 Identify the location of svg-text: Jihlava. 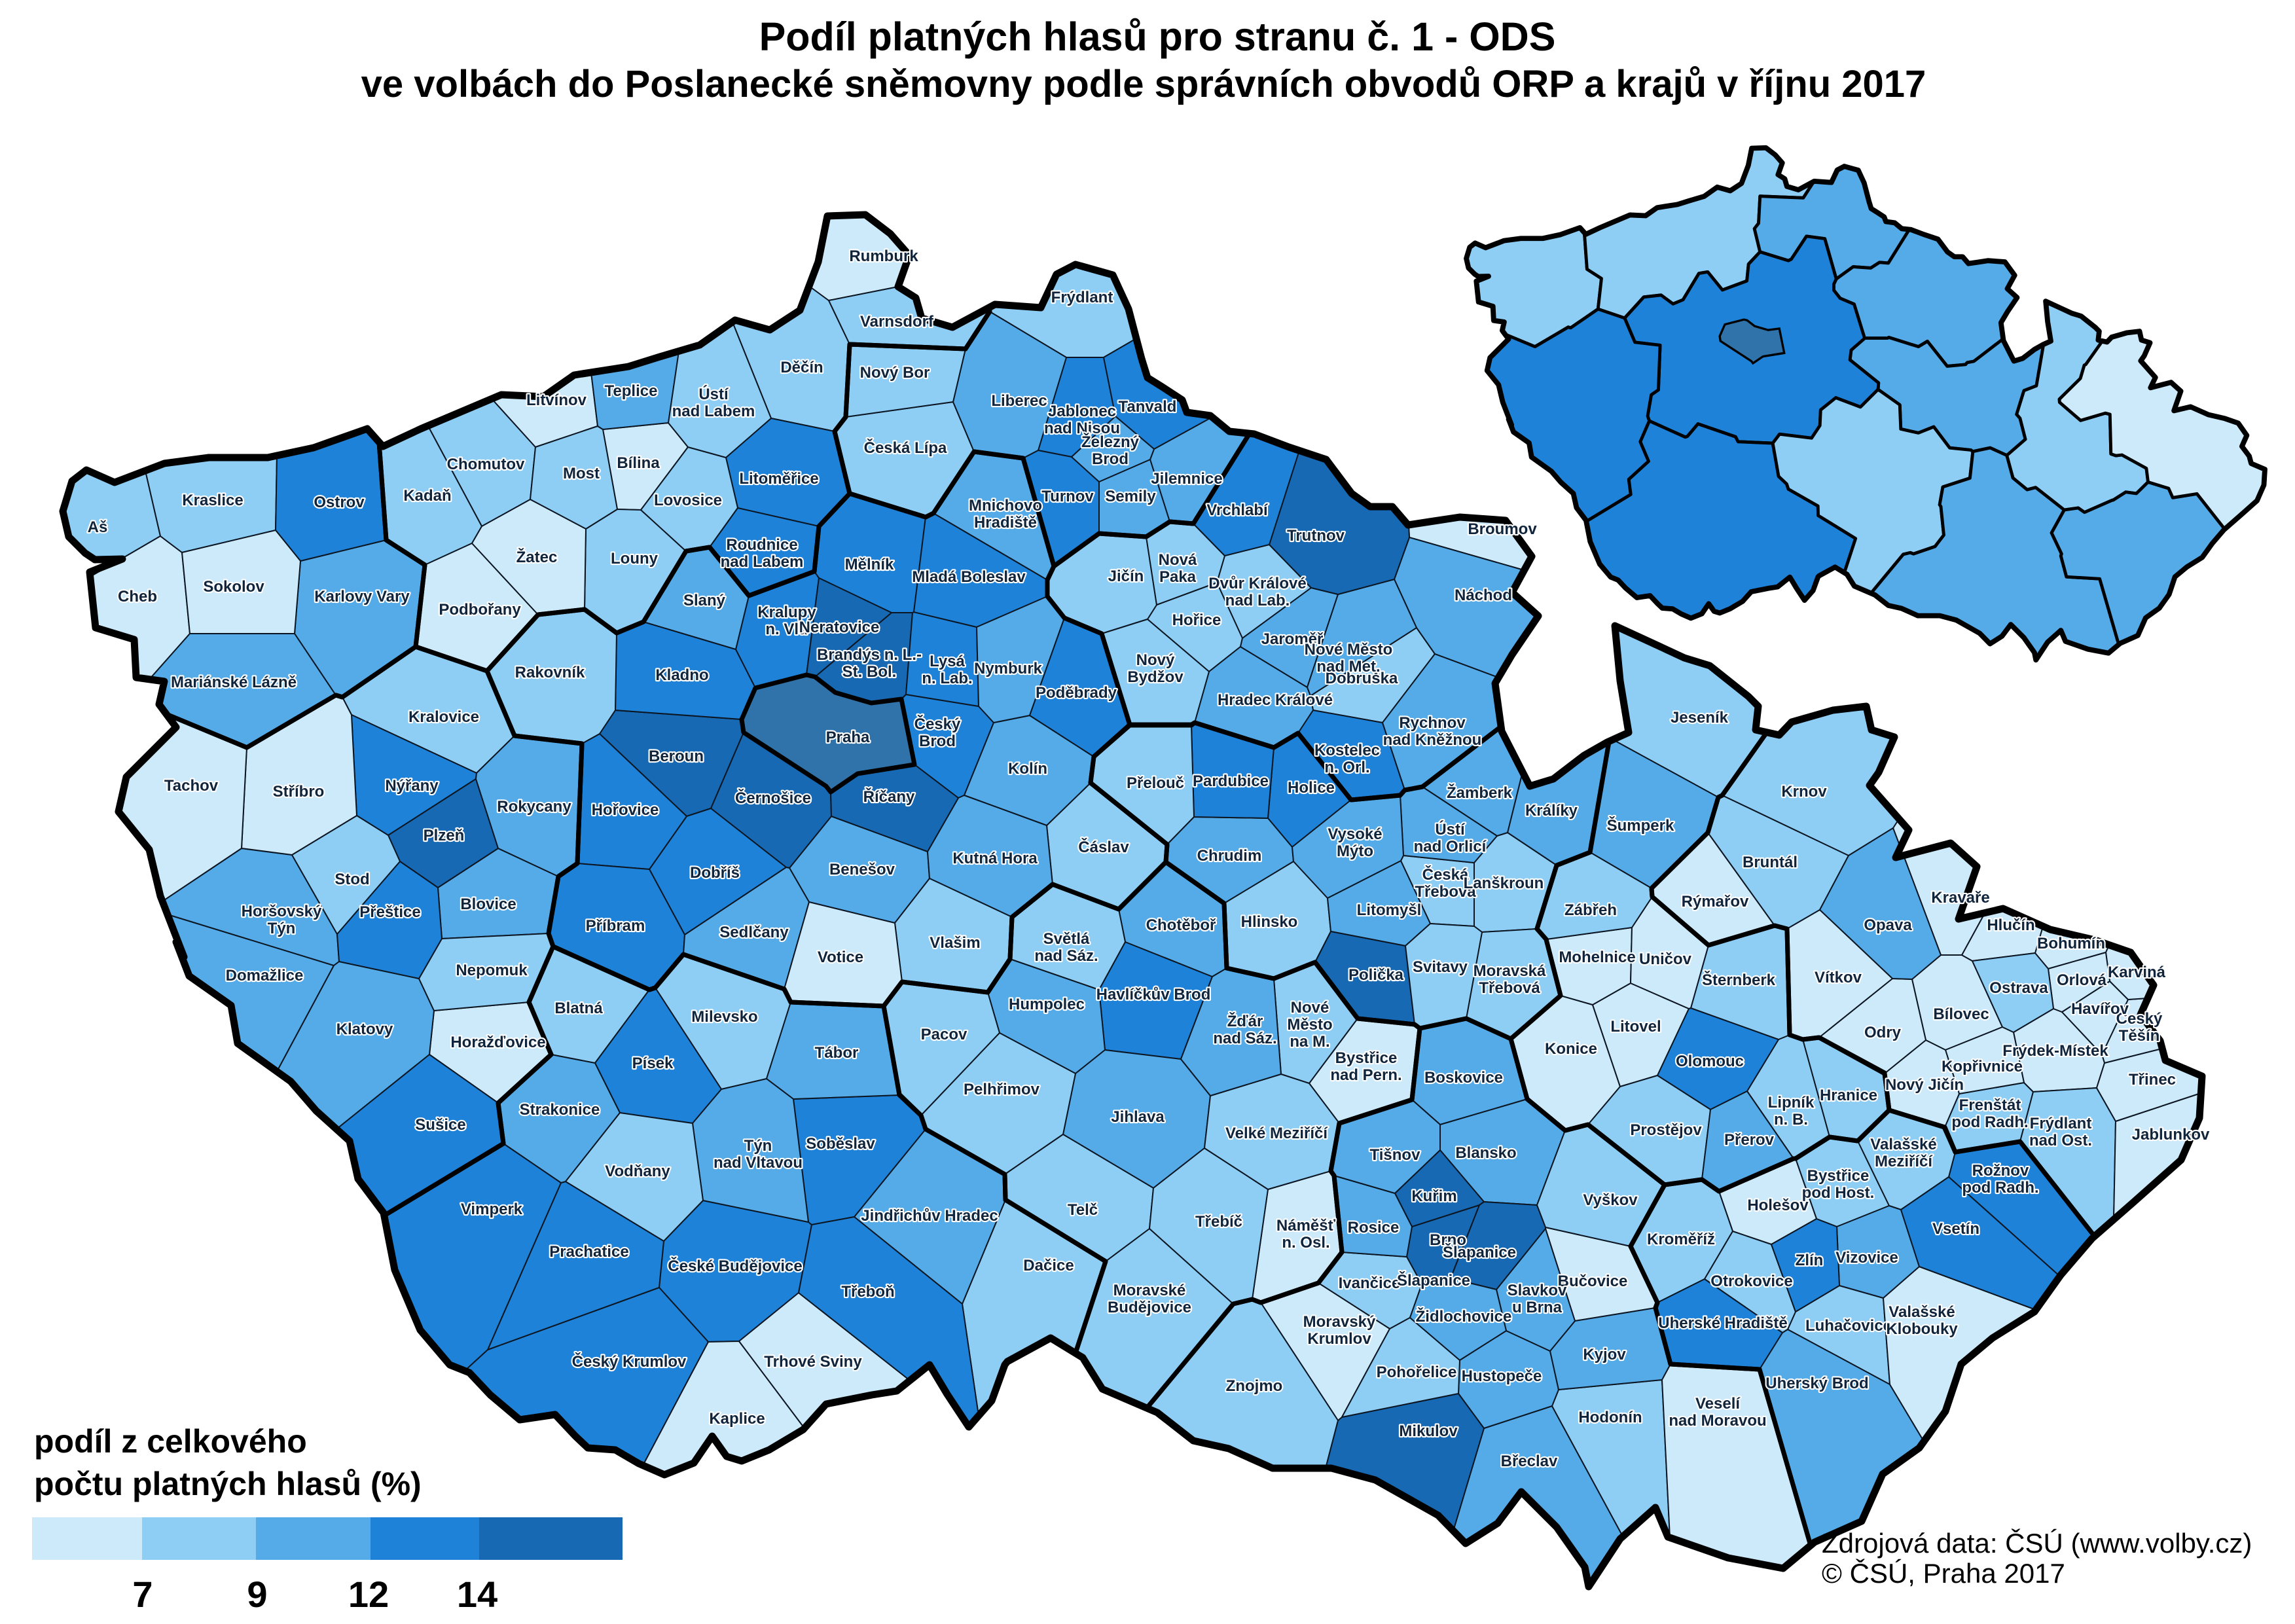
(1138, 1117).